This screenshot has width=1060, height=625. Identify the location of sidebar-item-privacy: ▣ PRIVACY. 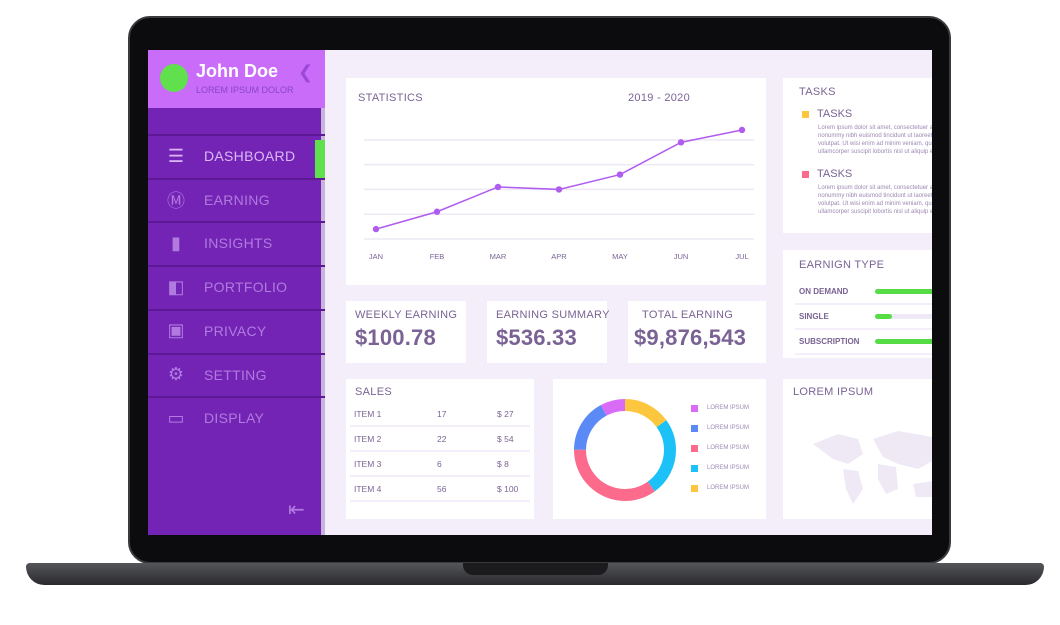
(236, 329).